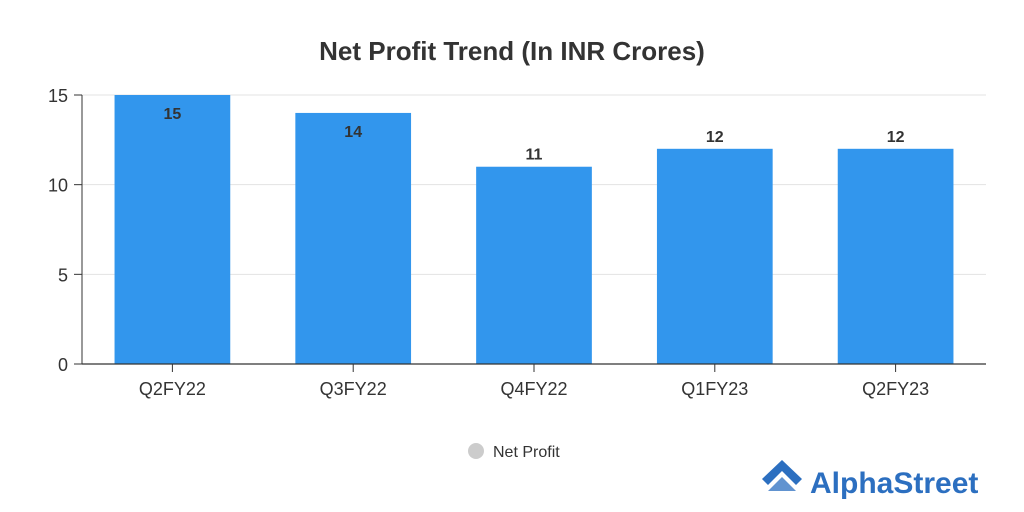 This screenshot has width=1024, height=512. I want to click on data-label: 15, so click(173, 114).